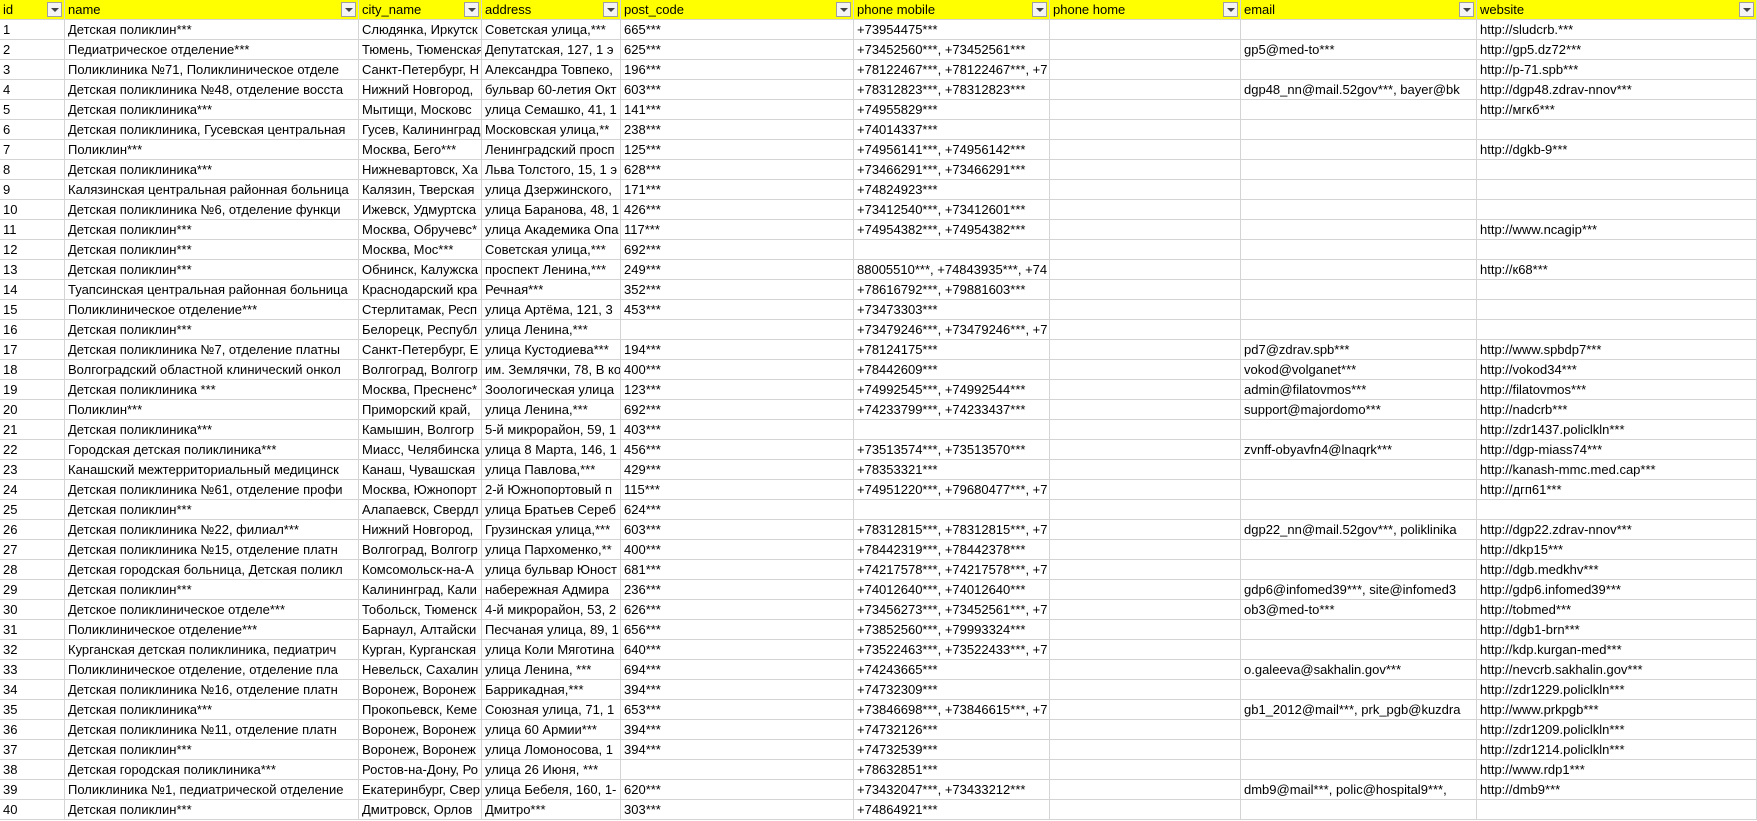 The height and width of the screenshot is (821, 1757). I want to click on cell: 18, so click(32, 370).